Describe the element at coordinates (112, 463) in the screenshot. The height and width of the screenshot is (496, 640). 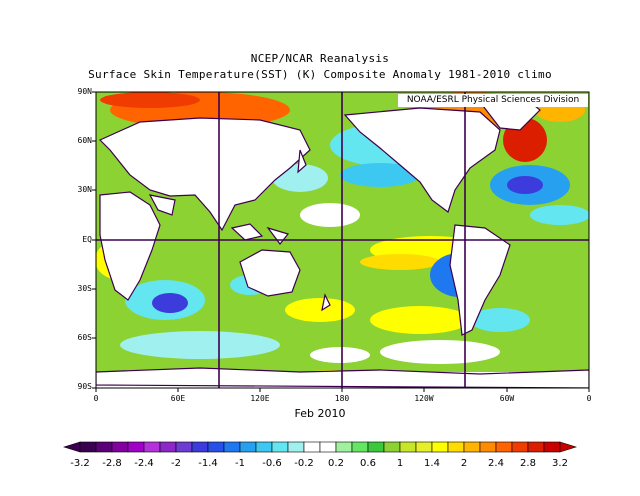
I see `colorbar-tick-label: -2.8` at that location.